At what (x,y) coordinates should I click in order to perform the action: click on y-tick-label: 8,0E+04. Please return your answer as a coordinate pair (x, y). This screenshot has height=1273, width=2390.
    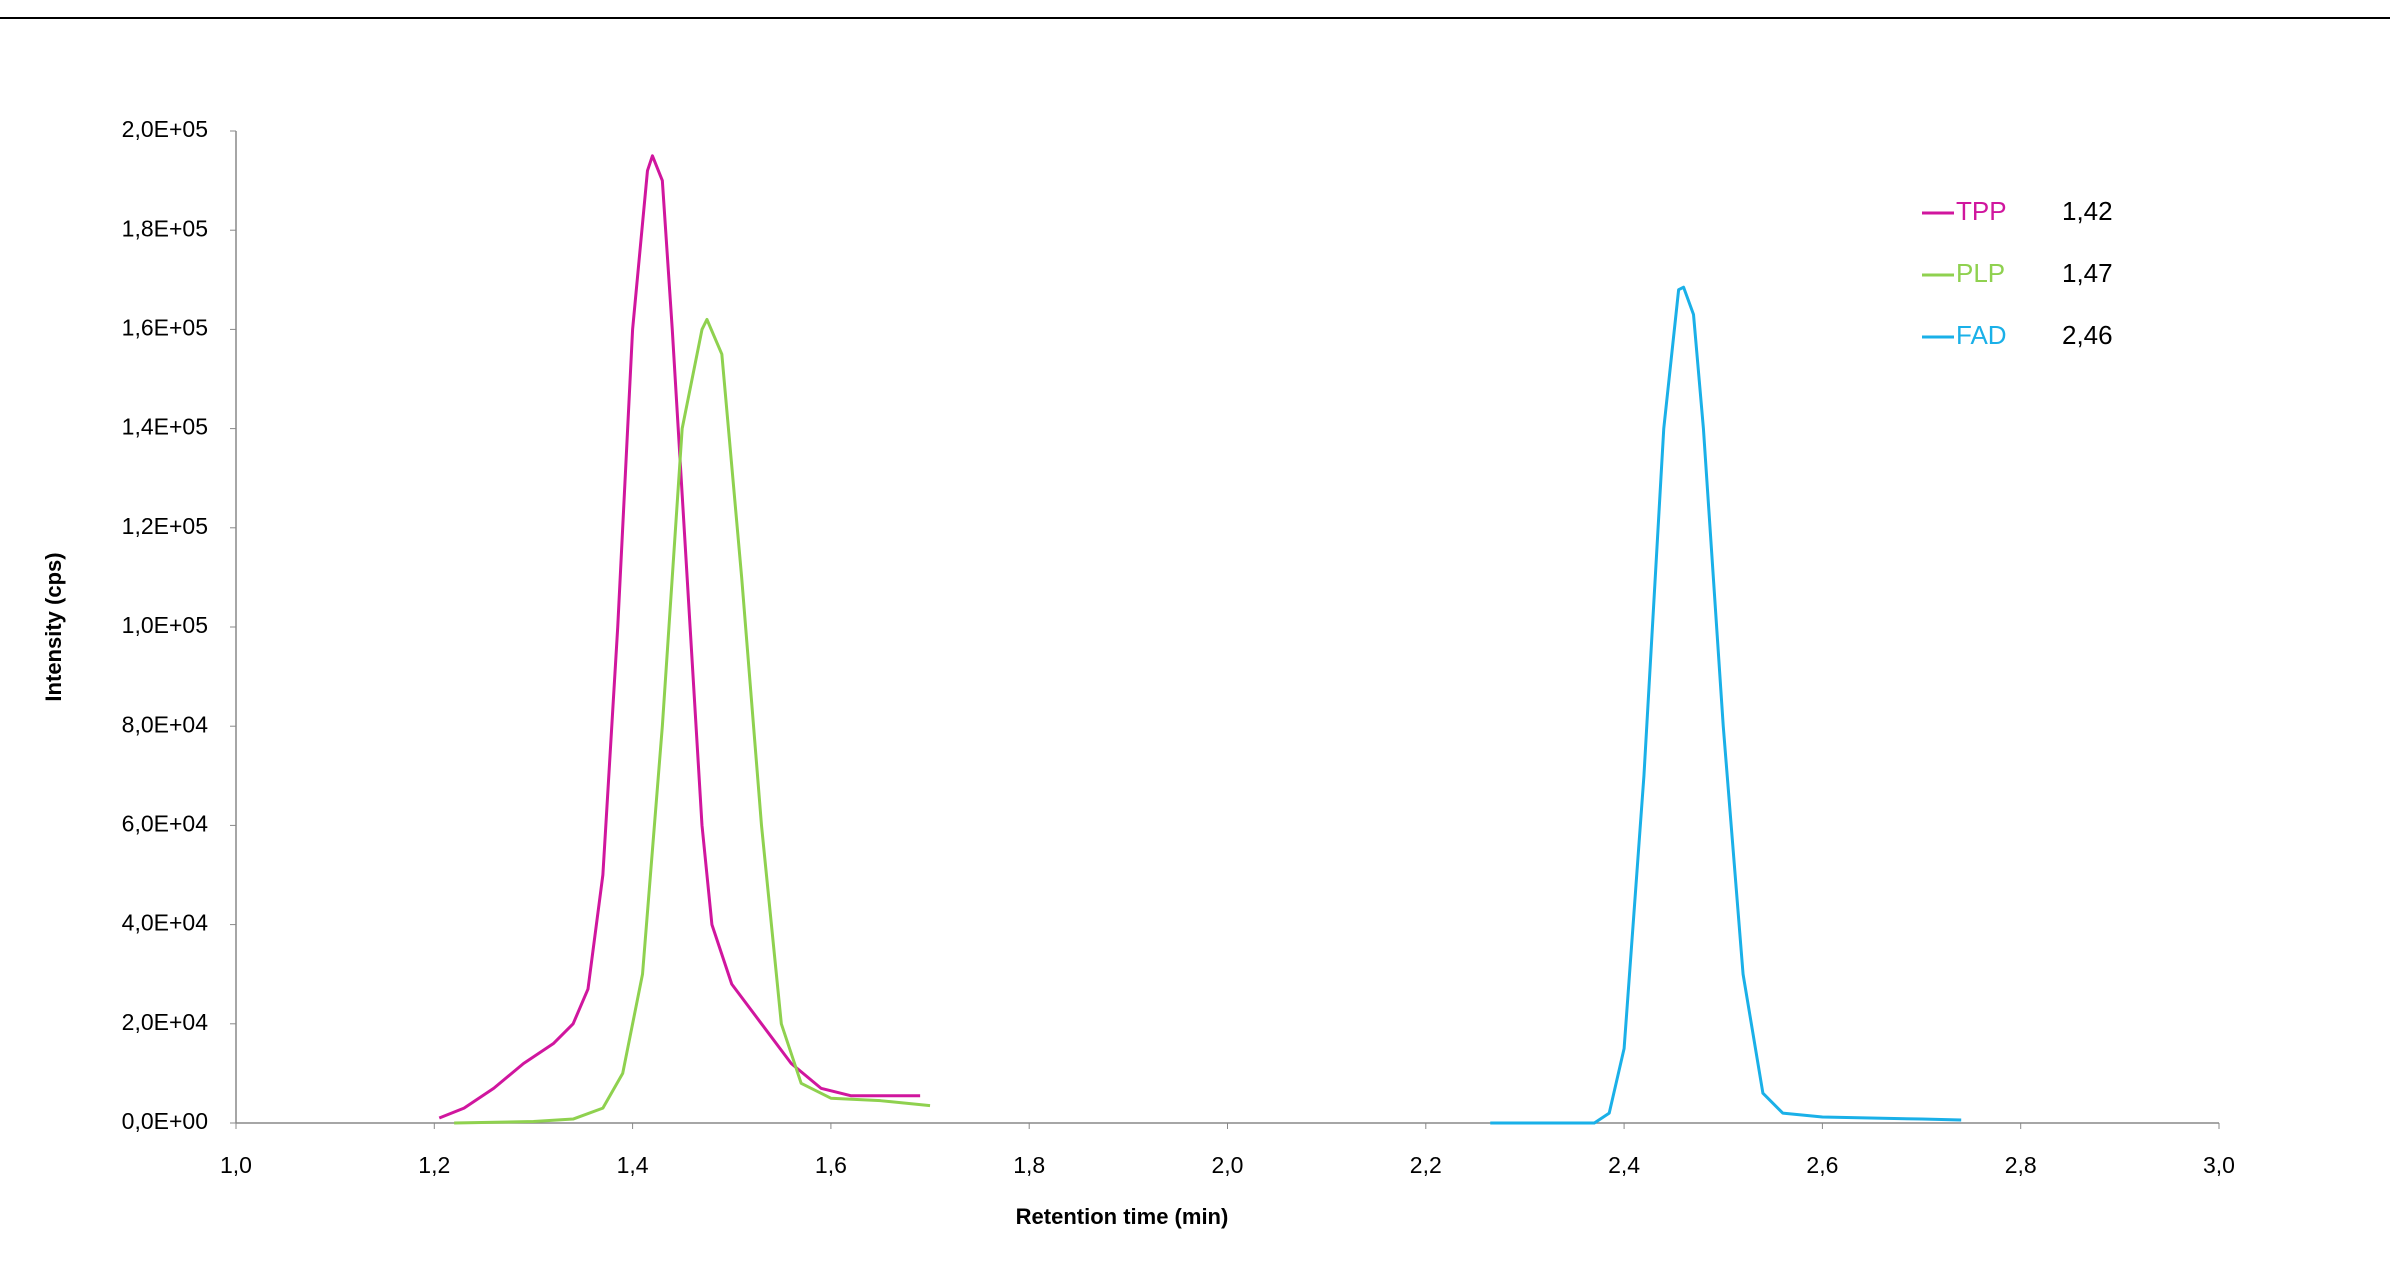
    Looking at the image, I should click on (165, 724).